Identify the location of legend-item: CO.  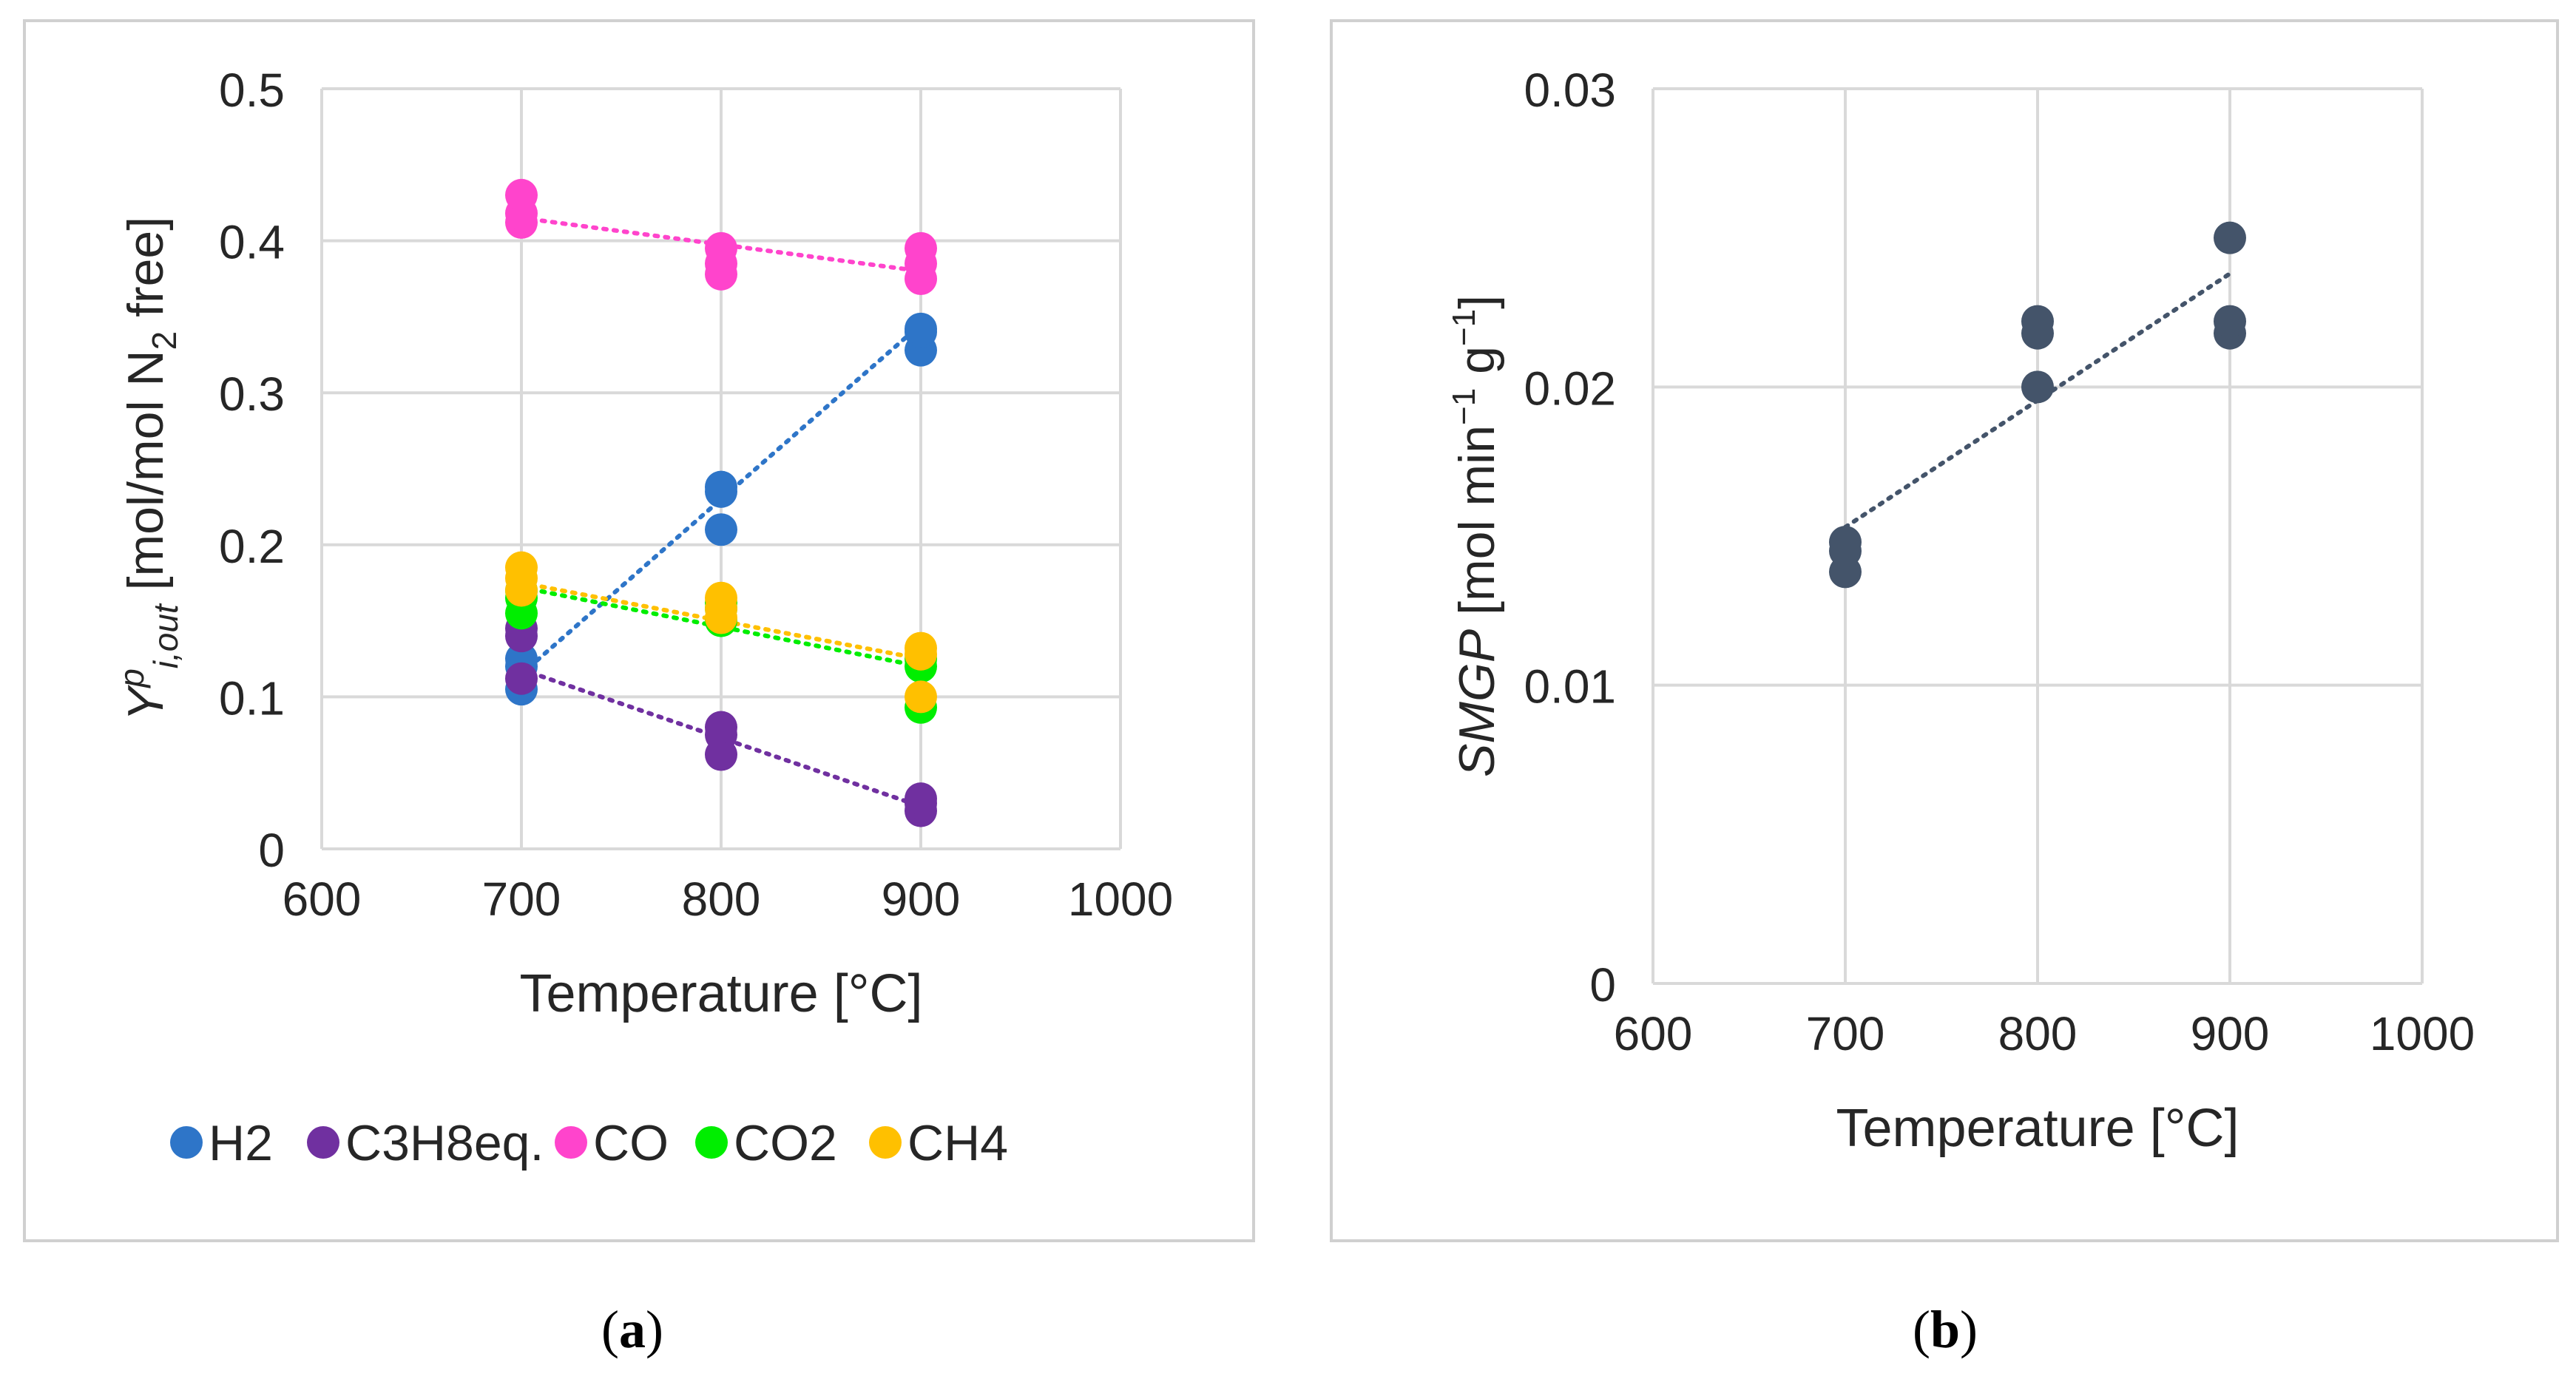
(612, 1143).